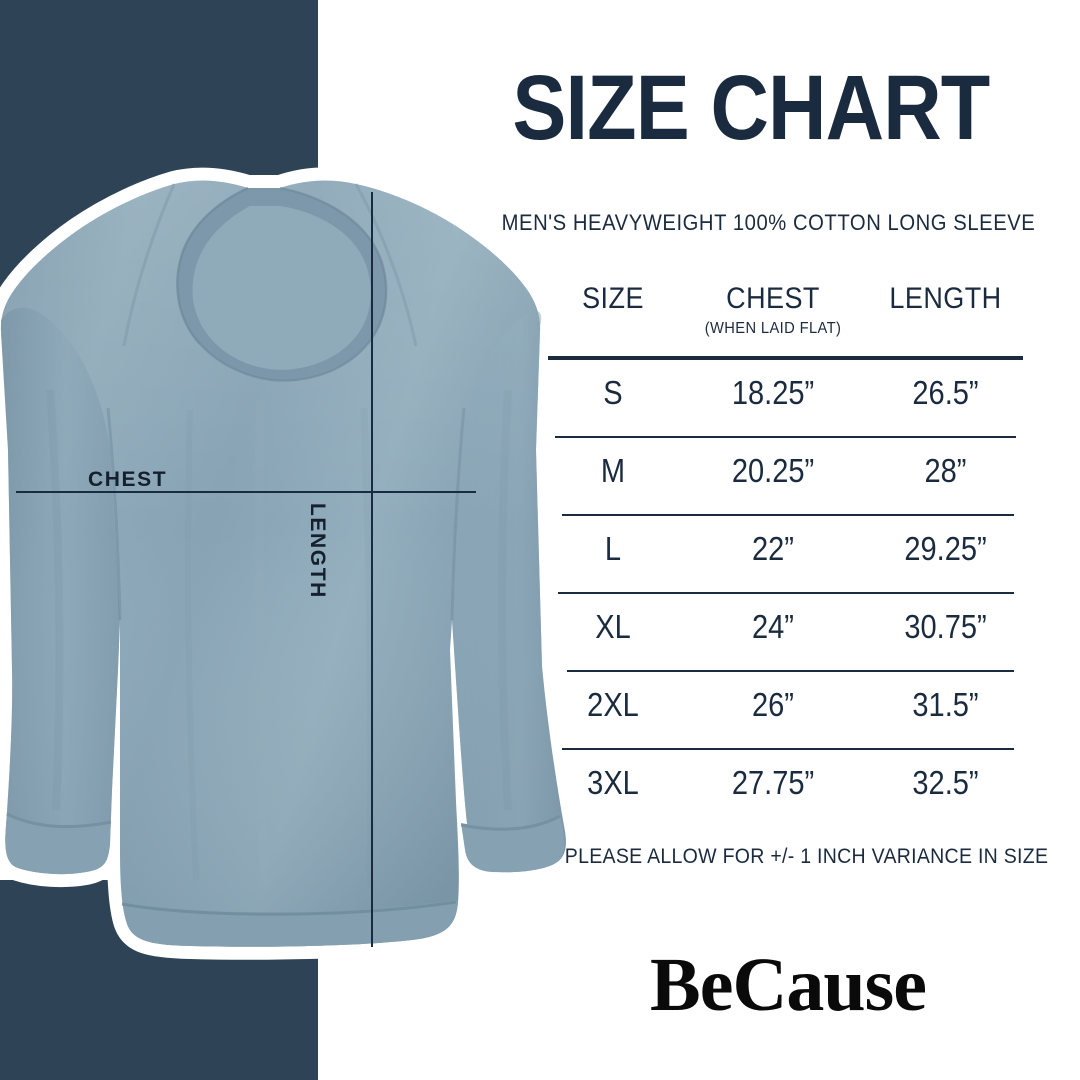 The width and height of the screenshot is (1080, 1080). I want to click on cell-size: XL, so click(613, 626).